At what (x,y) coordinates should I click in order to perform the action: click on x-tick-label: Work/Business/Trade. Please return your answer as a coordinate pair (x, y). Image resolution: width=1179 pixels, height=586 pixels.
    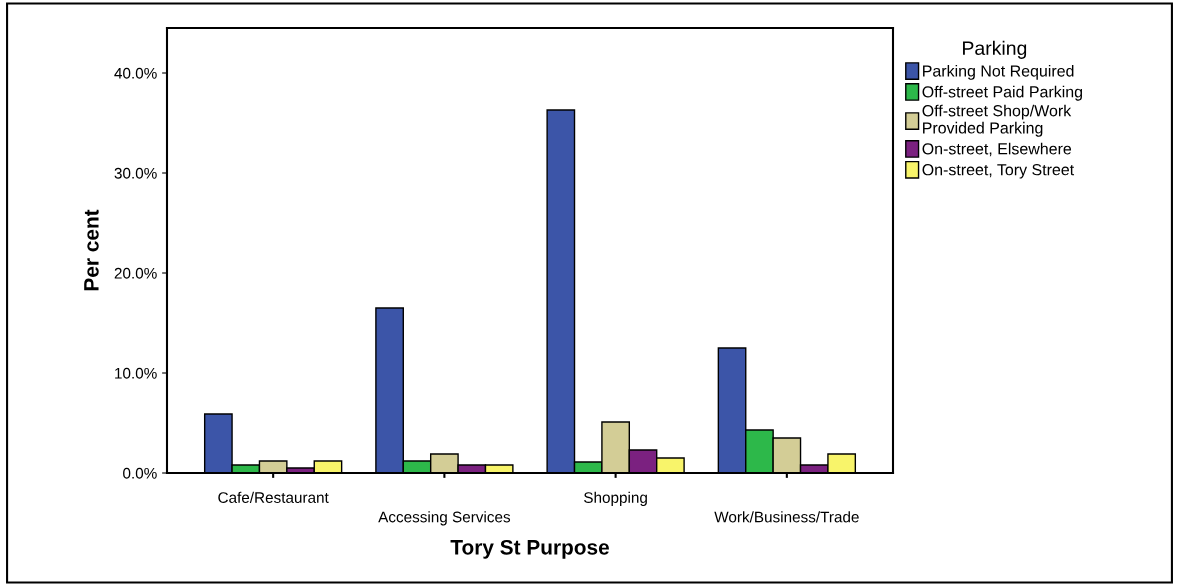
    Looking at the image, I should click on (786, 517).